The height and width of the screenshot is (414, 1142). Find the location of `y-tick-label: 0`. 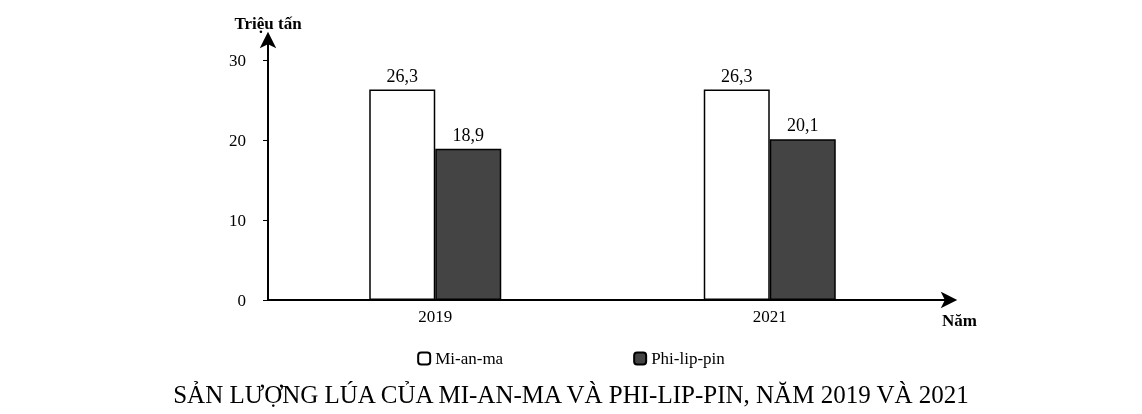

y-tick-label: 0 is located at coordinates (241, 300).